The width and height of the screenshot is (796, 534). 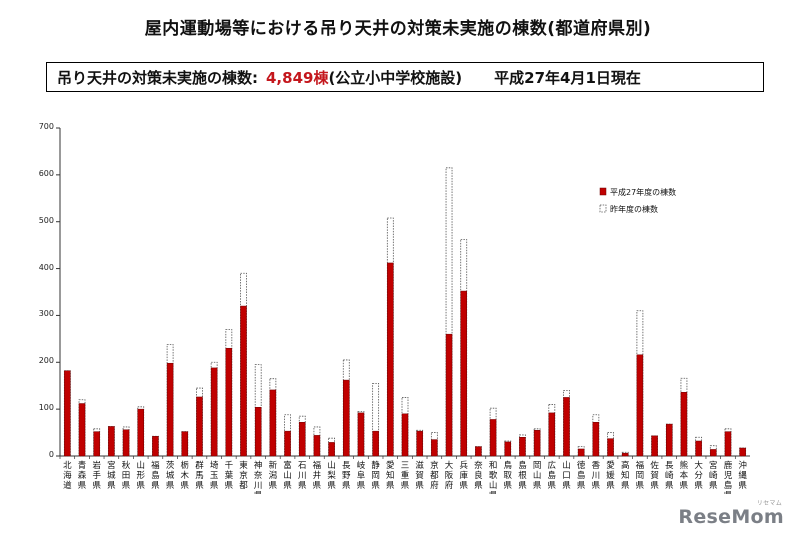 I want to click on x-tick-label: 川, so click(x=596, y=476).